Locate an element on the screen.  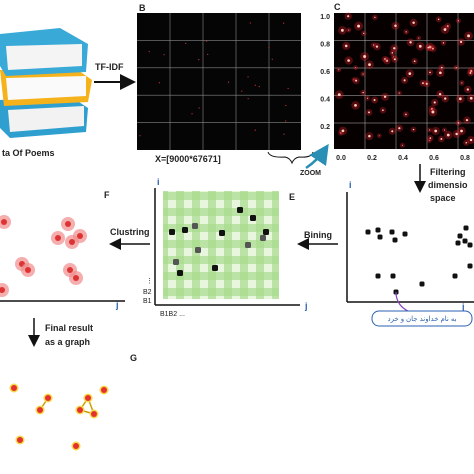
panel-letter: C is located at coordinates (337, 7).